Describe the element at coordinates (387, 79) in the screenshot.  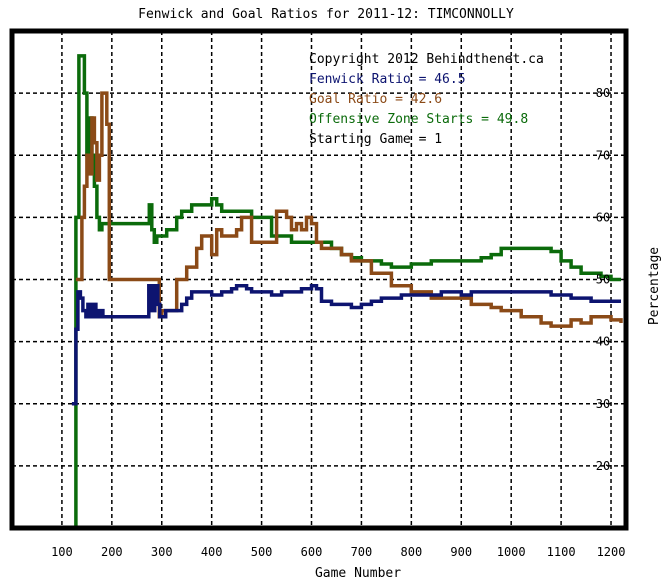
I see `annotation-fenwick: Fenwick Ratio = 46.5` at that location.